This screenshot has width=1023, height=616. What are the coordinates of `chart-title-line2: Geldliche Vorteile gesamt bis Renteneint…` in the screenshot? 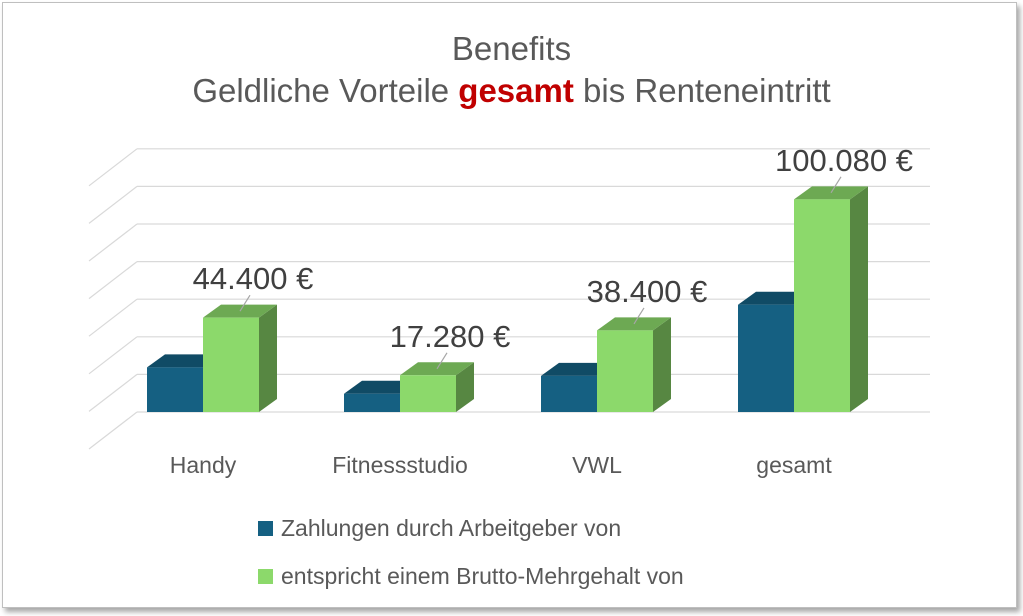 It's located at (511, 91).